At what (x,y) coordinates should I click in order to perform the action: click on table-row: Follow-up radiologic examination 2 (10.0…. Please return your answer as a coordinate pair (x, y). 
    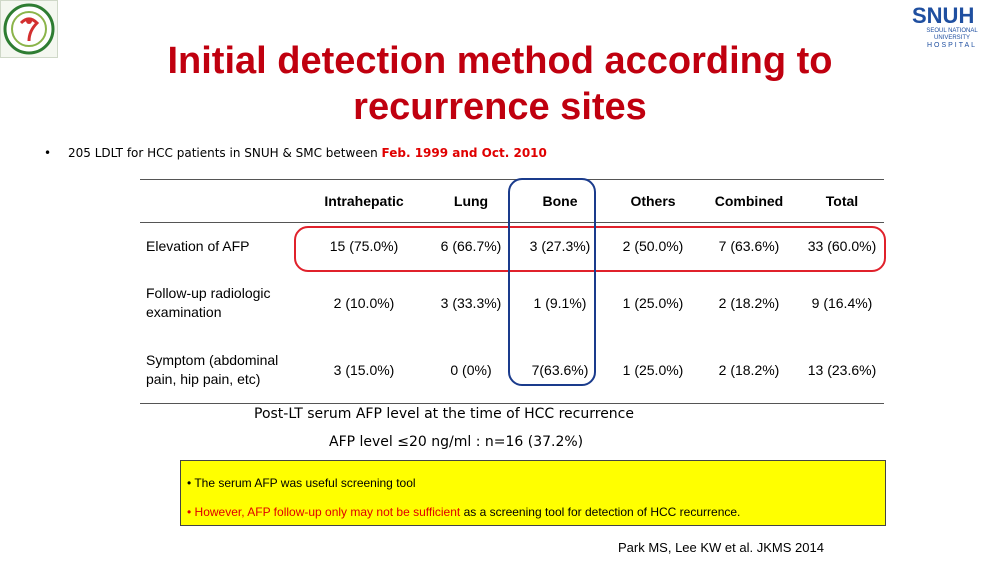
    Looking at the image, I should click on (512, 303).